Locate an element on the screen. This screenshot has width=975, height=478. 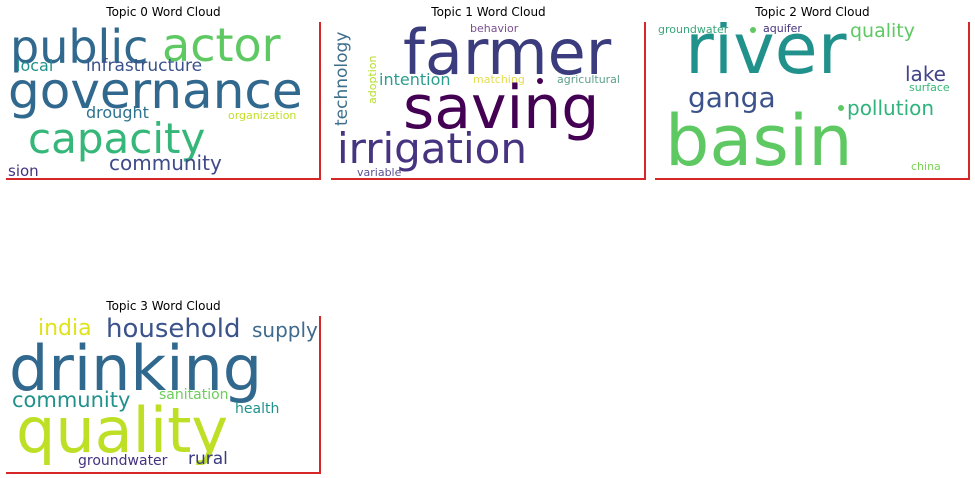
word: pollution is located at coordinates (891, 108).